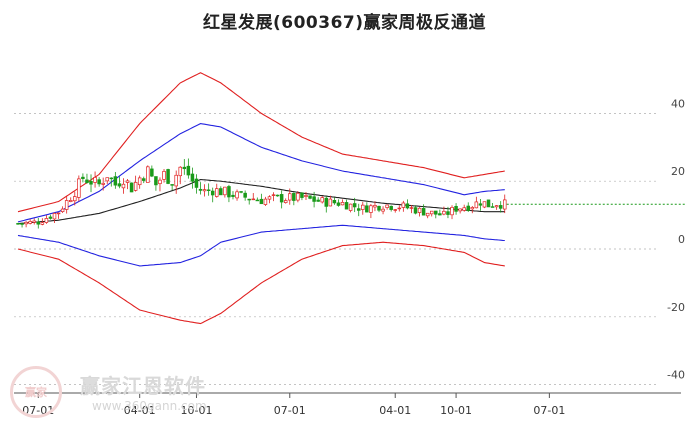  I want to click on watermark-text: 赢家江恩软件, so click(143, 386).